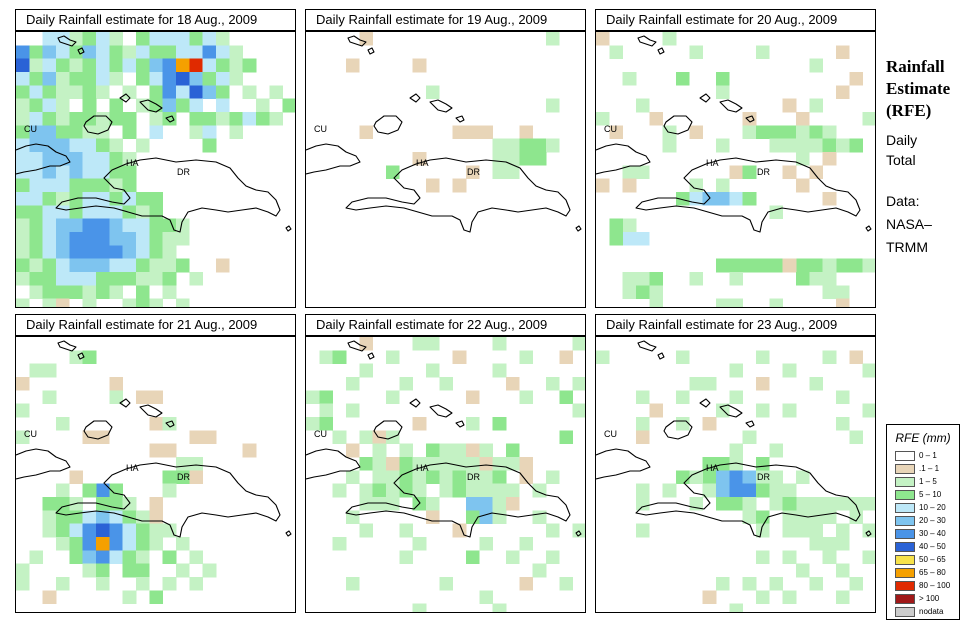  What do you see at coordinates (915, 66) in the screenshot?
I see `rfe-title-line1: Rainfall` at bounding box center [915, 66].